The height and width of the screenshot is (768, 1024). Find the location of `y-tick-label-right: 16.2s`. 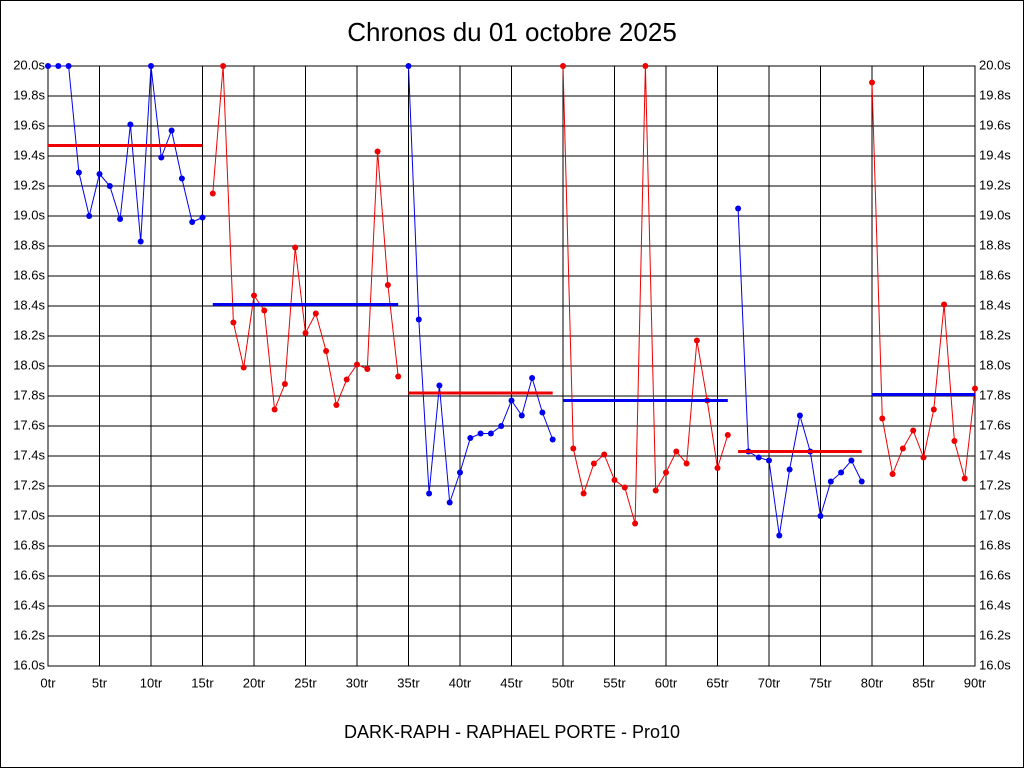

y-tick-label-right: 16.2s is located at coordinates (995, 634).